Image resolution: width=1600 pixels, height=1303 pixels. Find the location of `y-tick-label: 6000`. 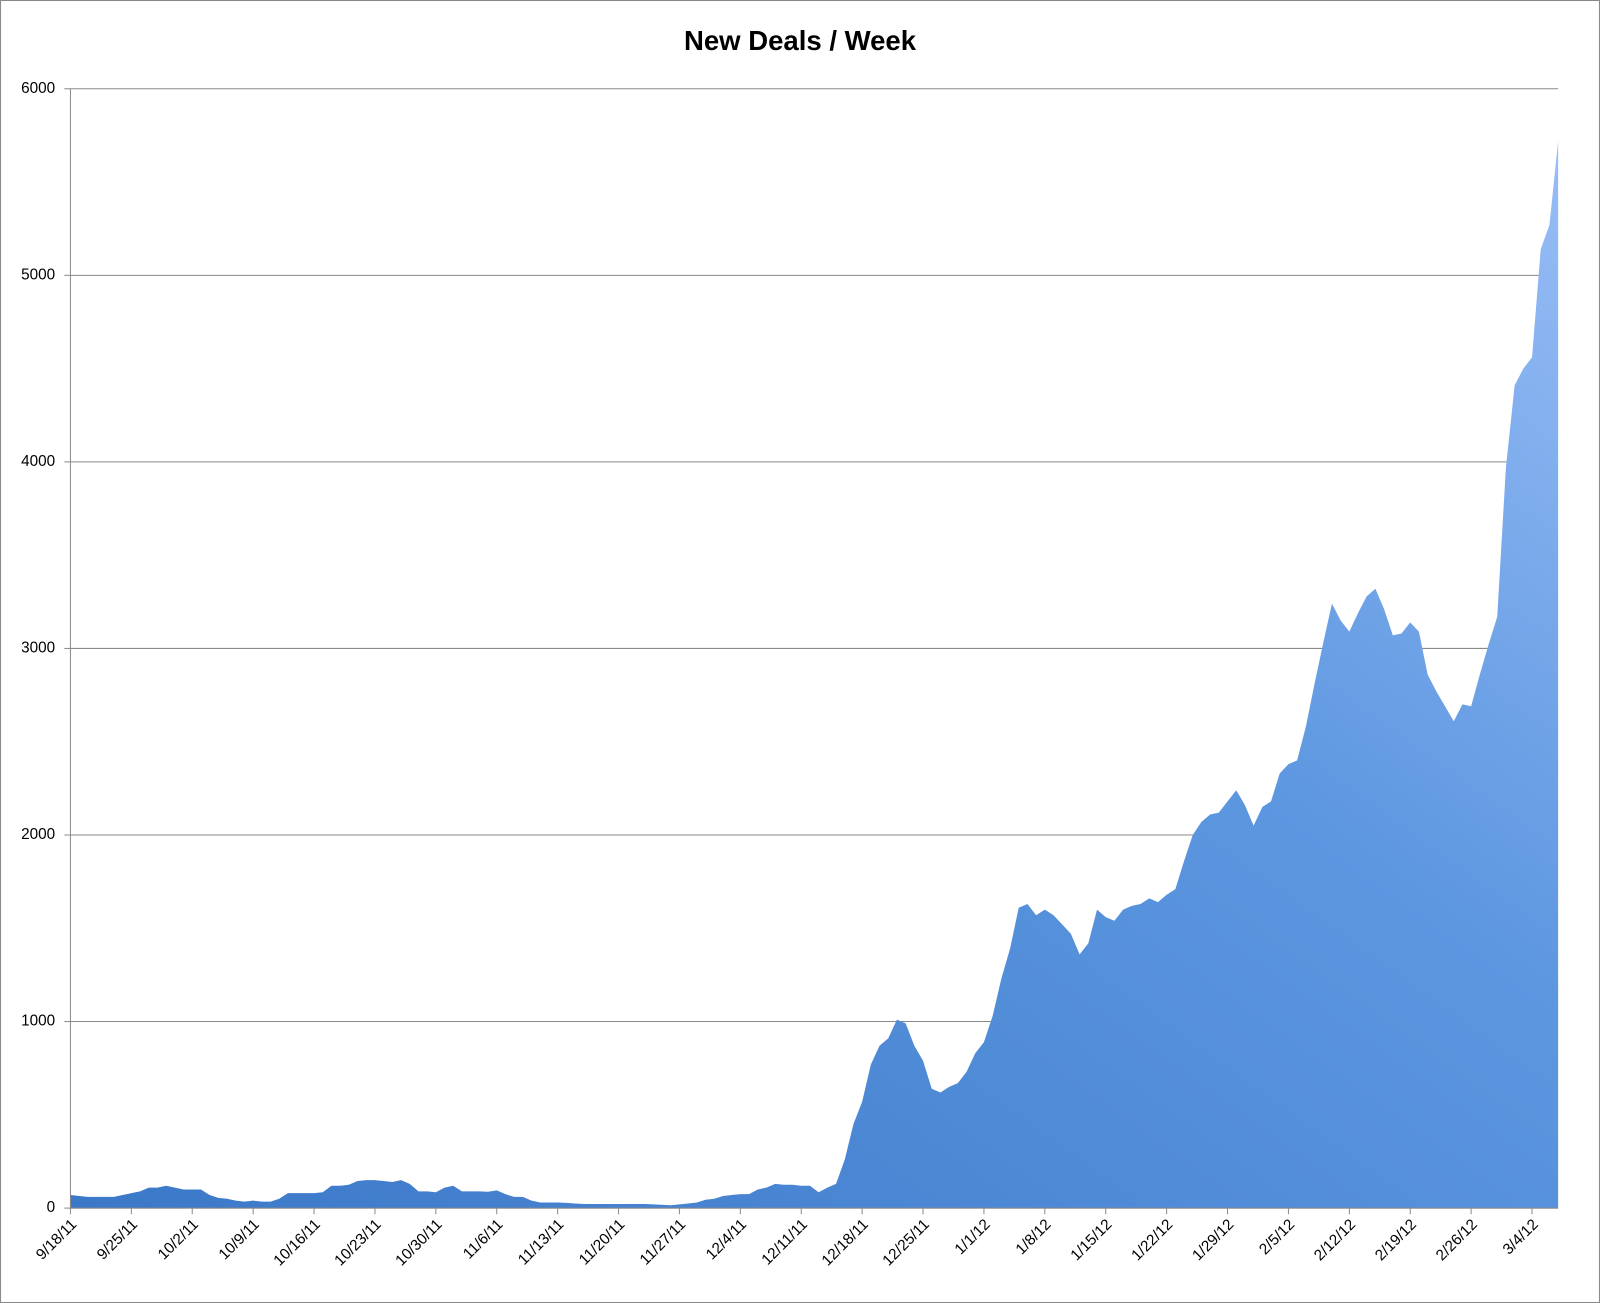

y-tick-label: 6000 is located at coordinates (38, 88).